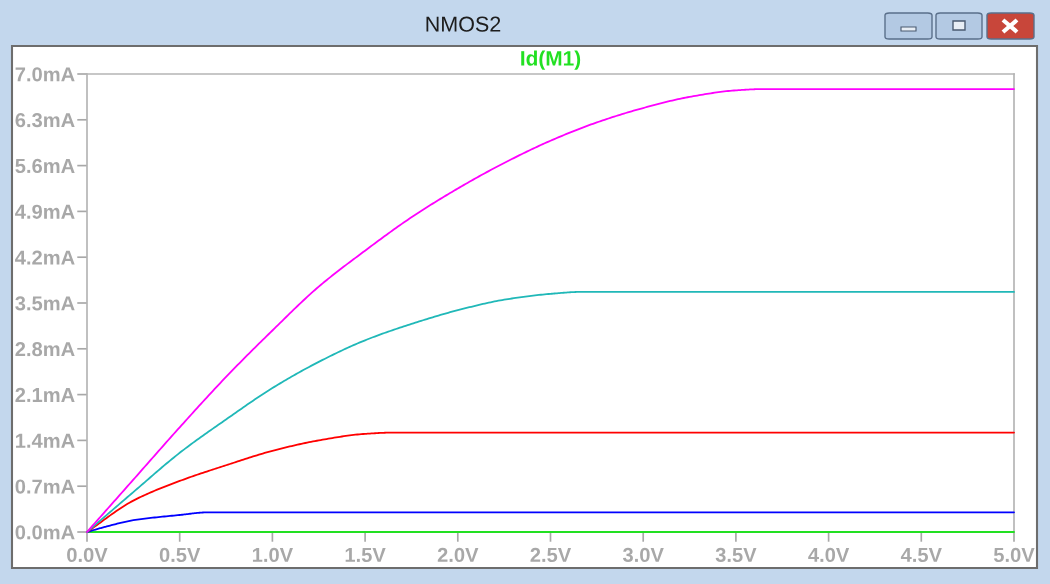 Image resolution: width=1050 pixels, height=584 pixels. Describe the element at coordinates (551, 60) in the screenshot. I see `text: Id(M1)` at that location.